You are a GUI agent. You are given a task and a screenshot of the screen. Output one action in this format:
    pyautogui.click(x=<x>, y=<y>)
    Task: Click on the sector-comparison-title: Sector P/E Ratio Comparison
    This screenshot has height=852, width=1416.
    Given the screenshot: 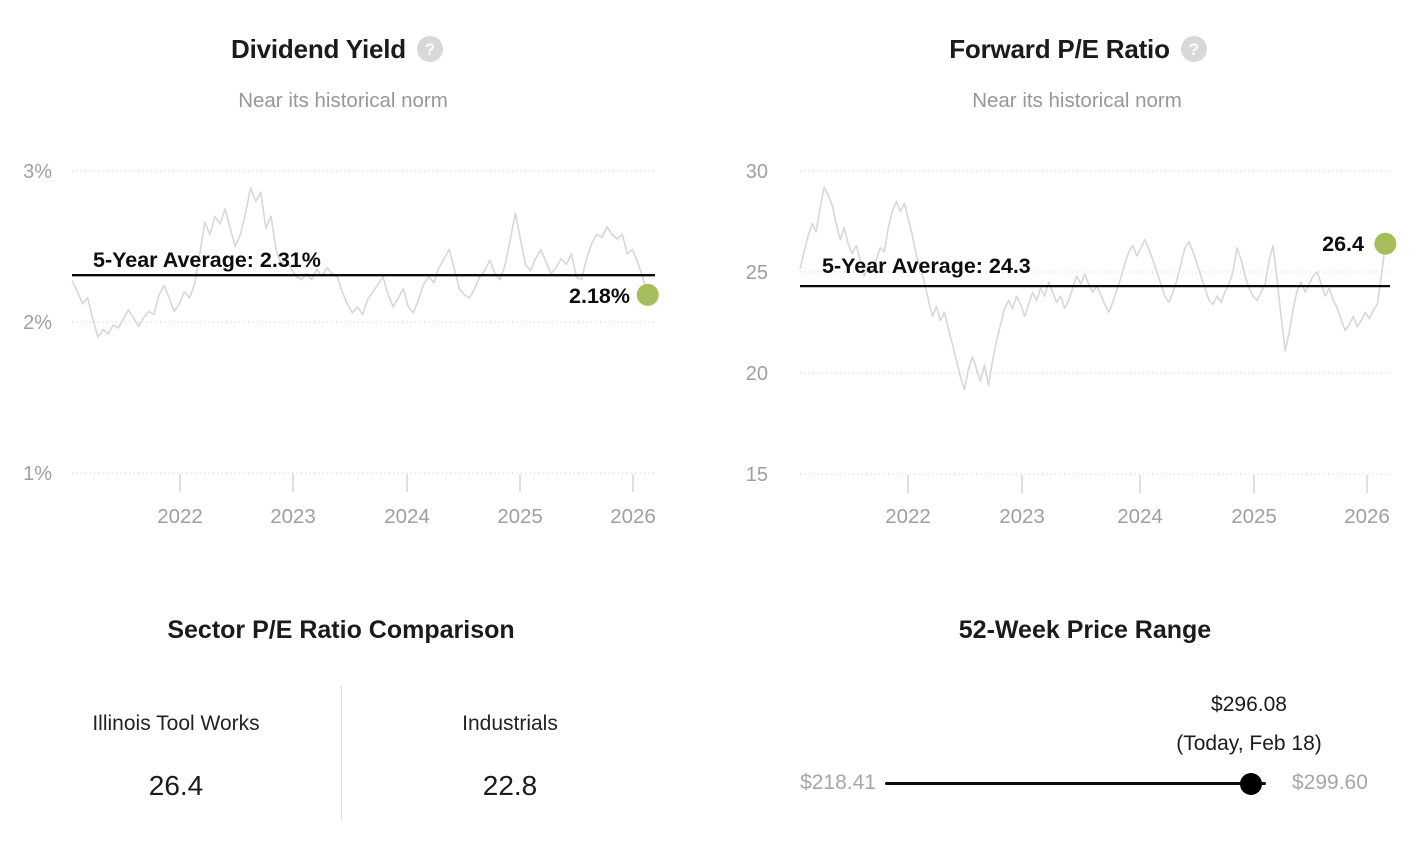 What is the action you would take?
    pyautogui.click(x=341, y=630)
    